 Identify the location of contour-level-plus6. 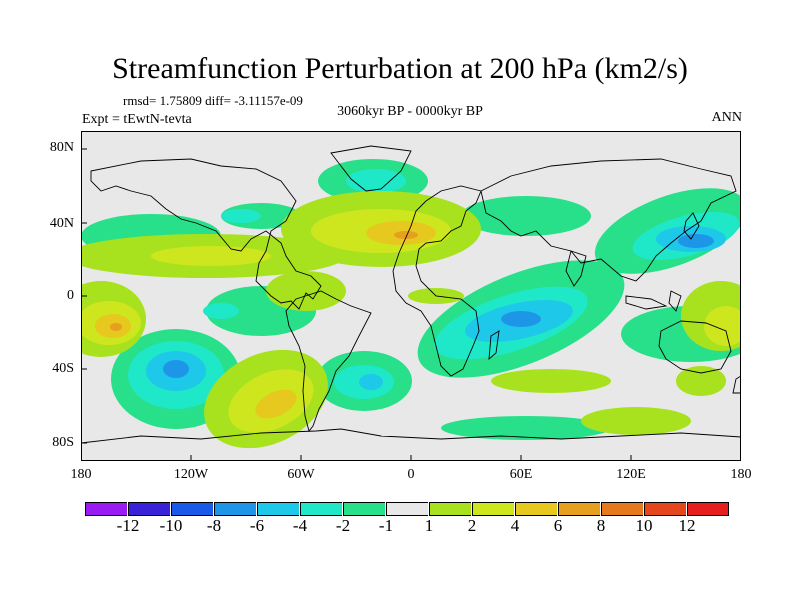
(264, 281).